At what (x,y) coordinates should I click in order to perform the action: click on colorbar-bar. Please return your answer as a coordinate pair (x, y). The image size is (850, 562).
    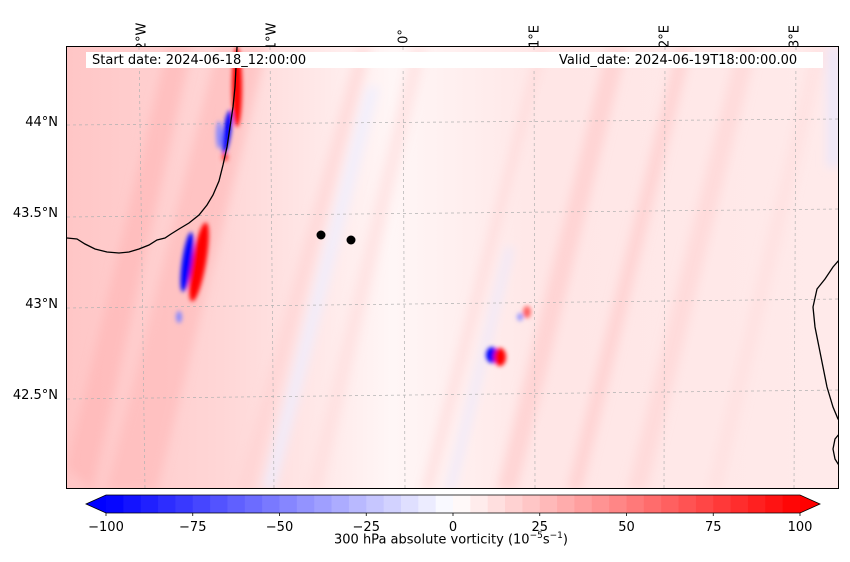
    Looking at the image, I should click on (453, 505).